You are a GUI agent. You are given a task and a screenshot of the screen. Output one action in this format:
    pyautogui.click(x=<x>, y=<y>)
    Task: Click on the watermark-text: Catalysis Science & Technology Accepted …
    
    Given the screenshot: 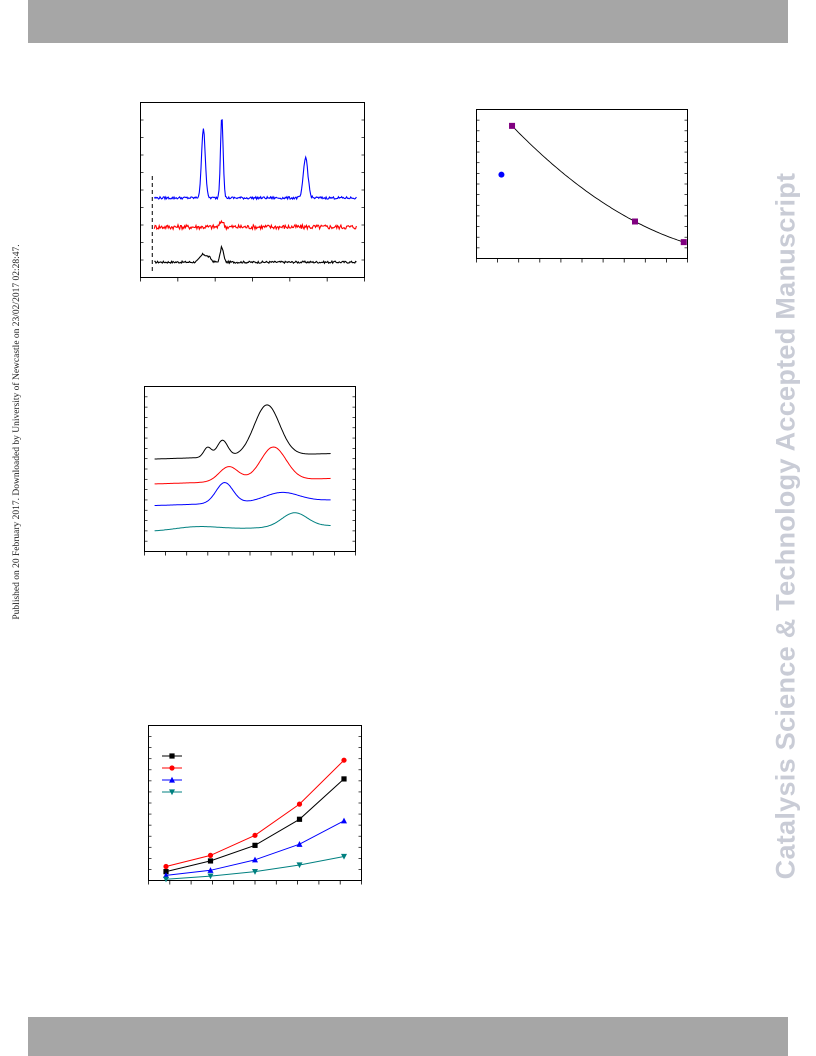 What is the action you would take?
    pyautogui.click(x=785, y=526)
    